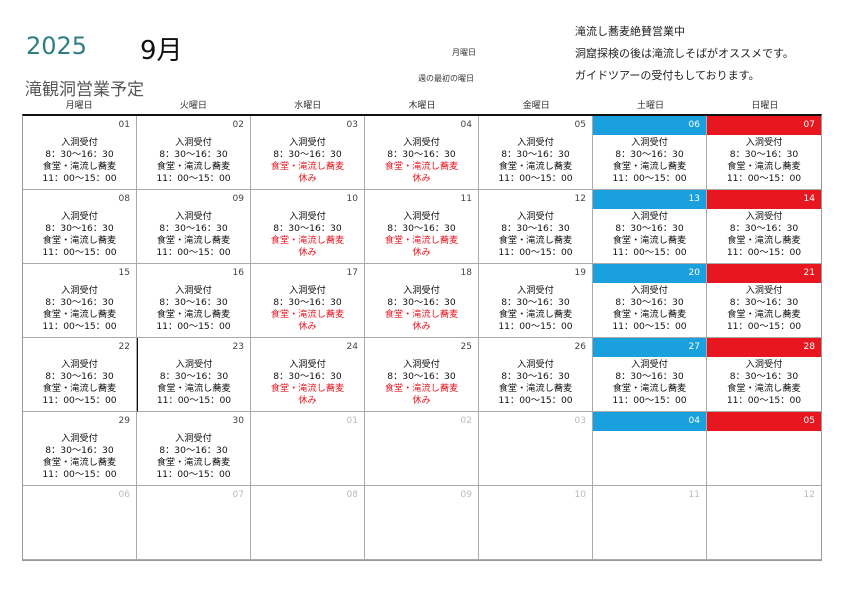  What do you see at coordinates (649, 199) in the screenshot?
I see `day-number: 13` at bounding box center [649, 199].